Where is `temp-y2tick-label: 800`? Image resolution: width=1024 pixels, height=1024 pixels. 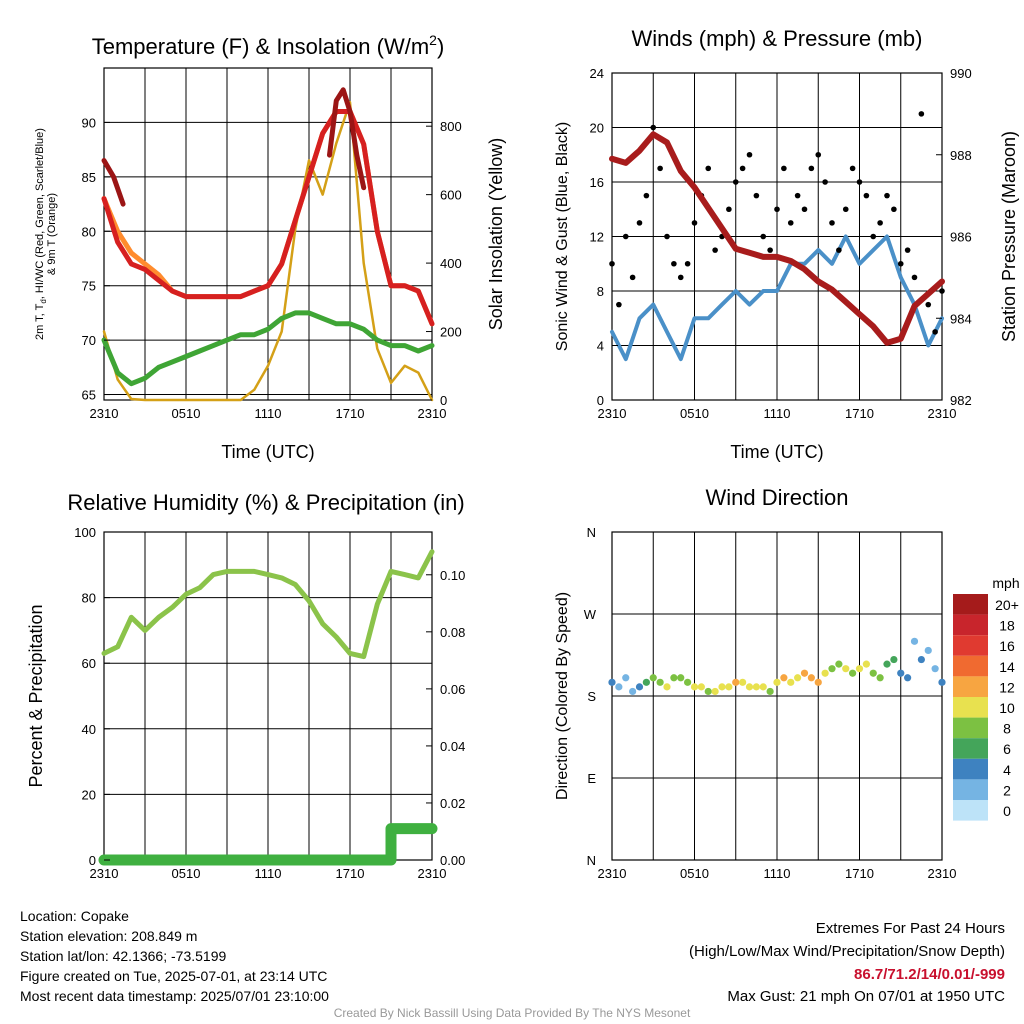
temp-y2tick-label: 800 is located at coordinates (451, 126).